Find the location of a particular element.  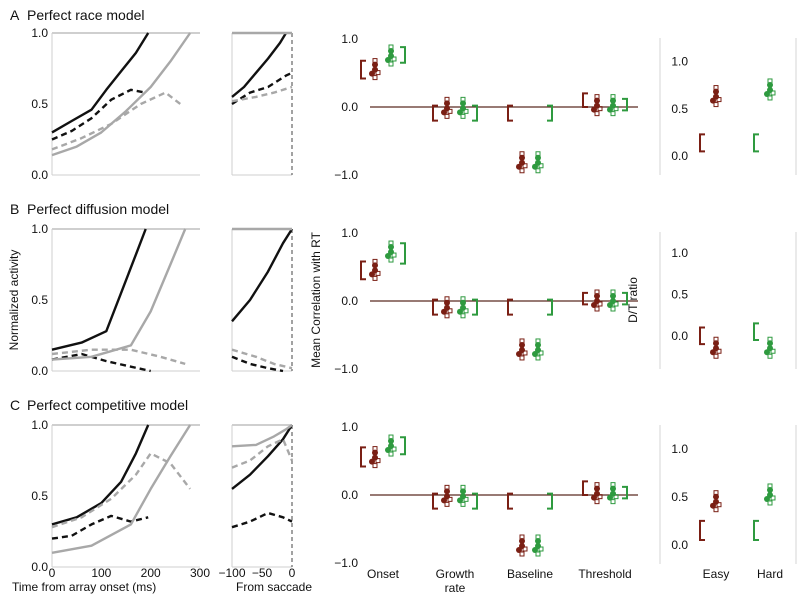

panel-letter: A is located at coordinates (15, 15).